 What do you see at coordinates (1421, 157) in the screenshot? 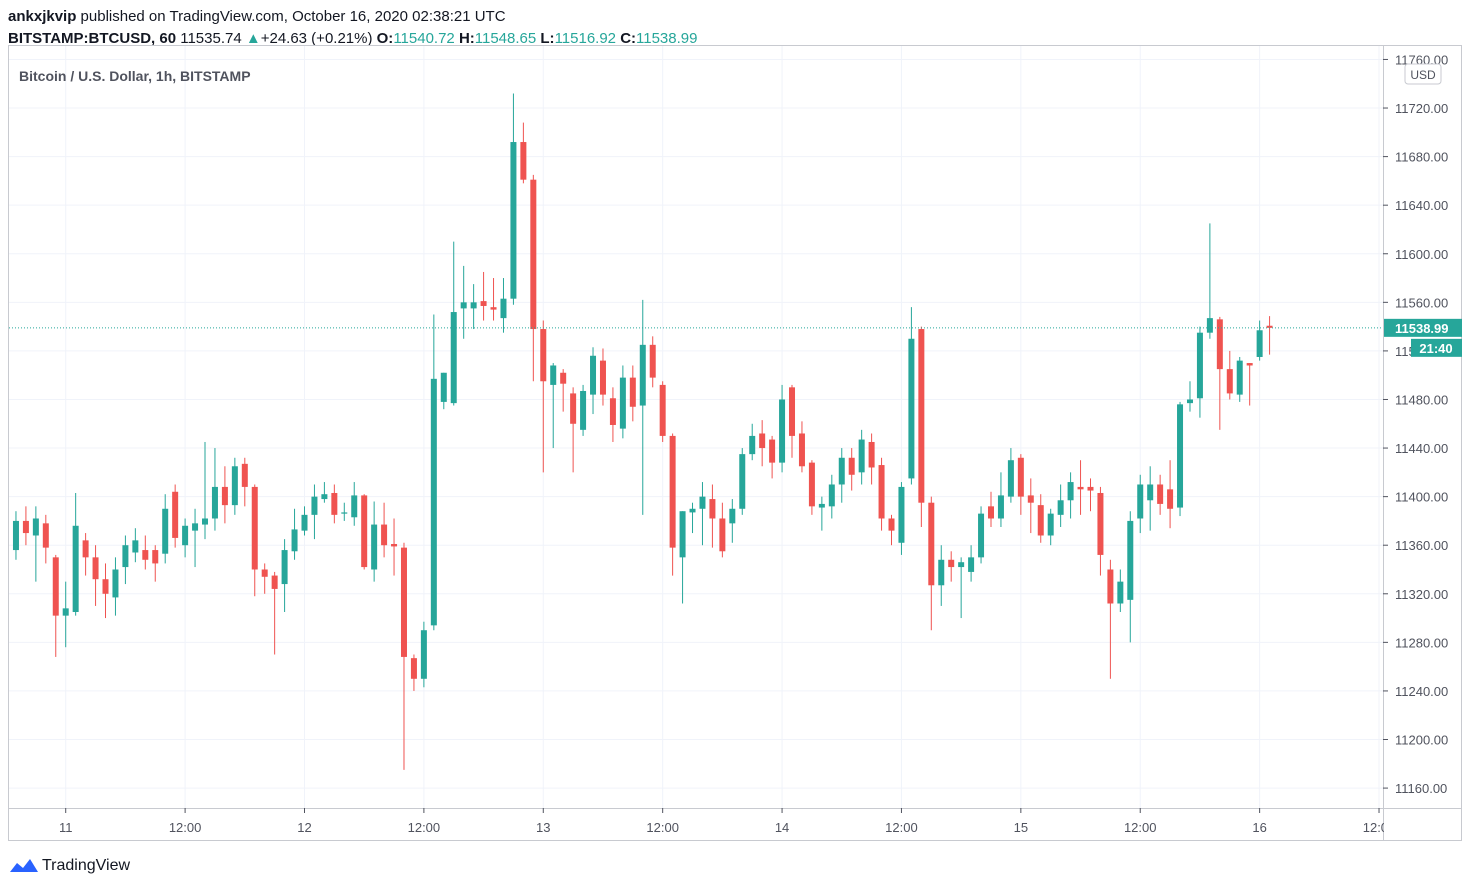
I see `y-tick-label: 11680.00` at bounding box center [1421, 157].